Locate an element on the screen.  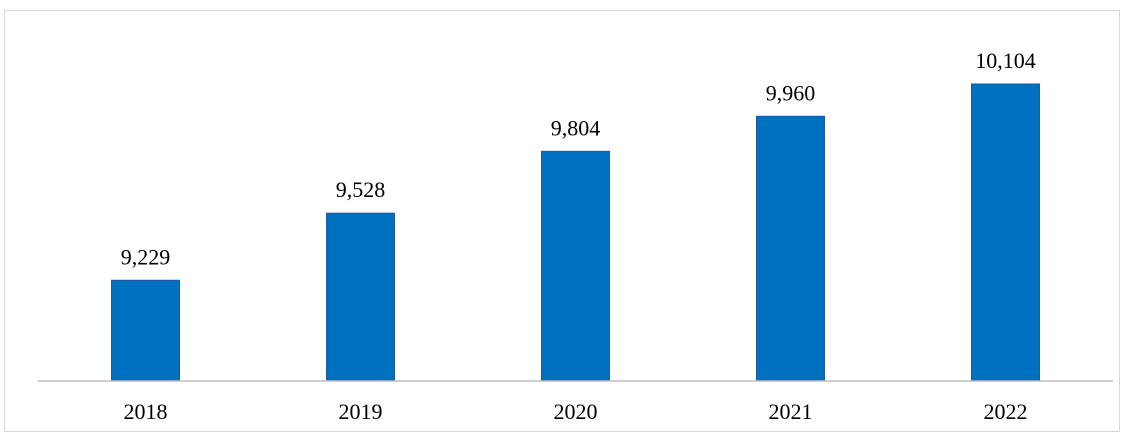
data-label-2020: 9,804 is located at coordinates (576, 127).